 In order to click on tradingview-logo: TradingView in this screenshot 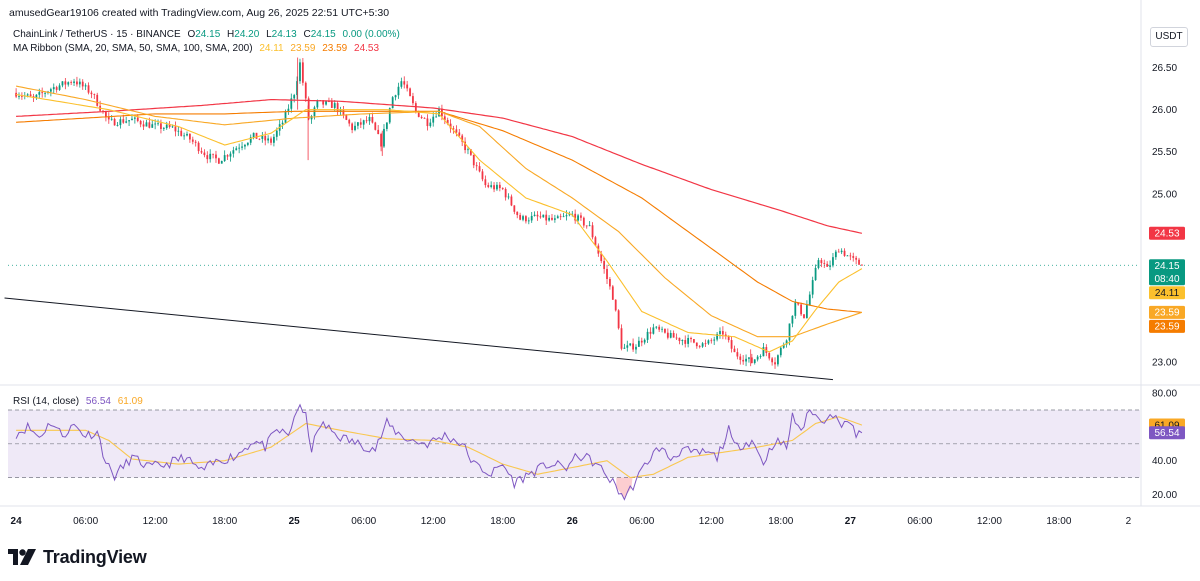, I will do `click(77, 557)`.